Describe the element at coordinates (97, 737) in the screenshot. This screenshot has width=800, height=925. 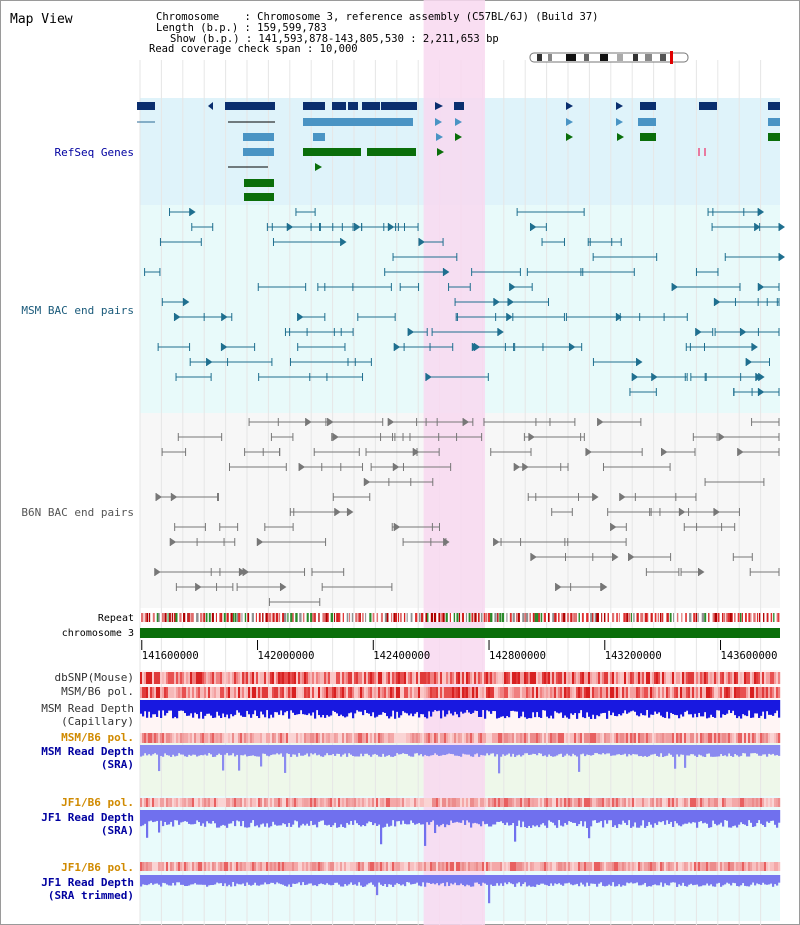
I see `msm-b6-pol-sra-label: MSM/B6 pol.` at that location.